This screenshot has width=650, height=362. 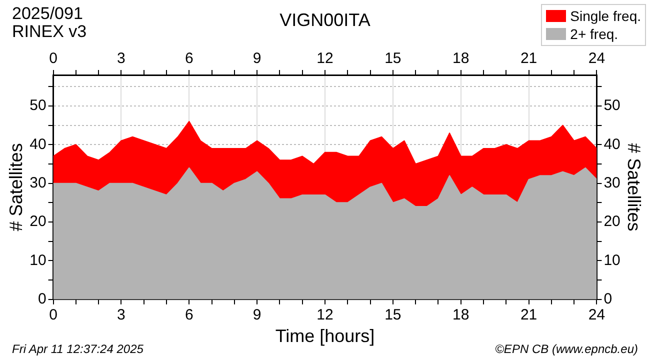 I want to click on x2-tick-label: 24, so click(x=597, y=59).